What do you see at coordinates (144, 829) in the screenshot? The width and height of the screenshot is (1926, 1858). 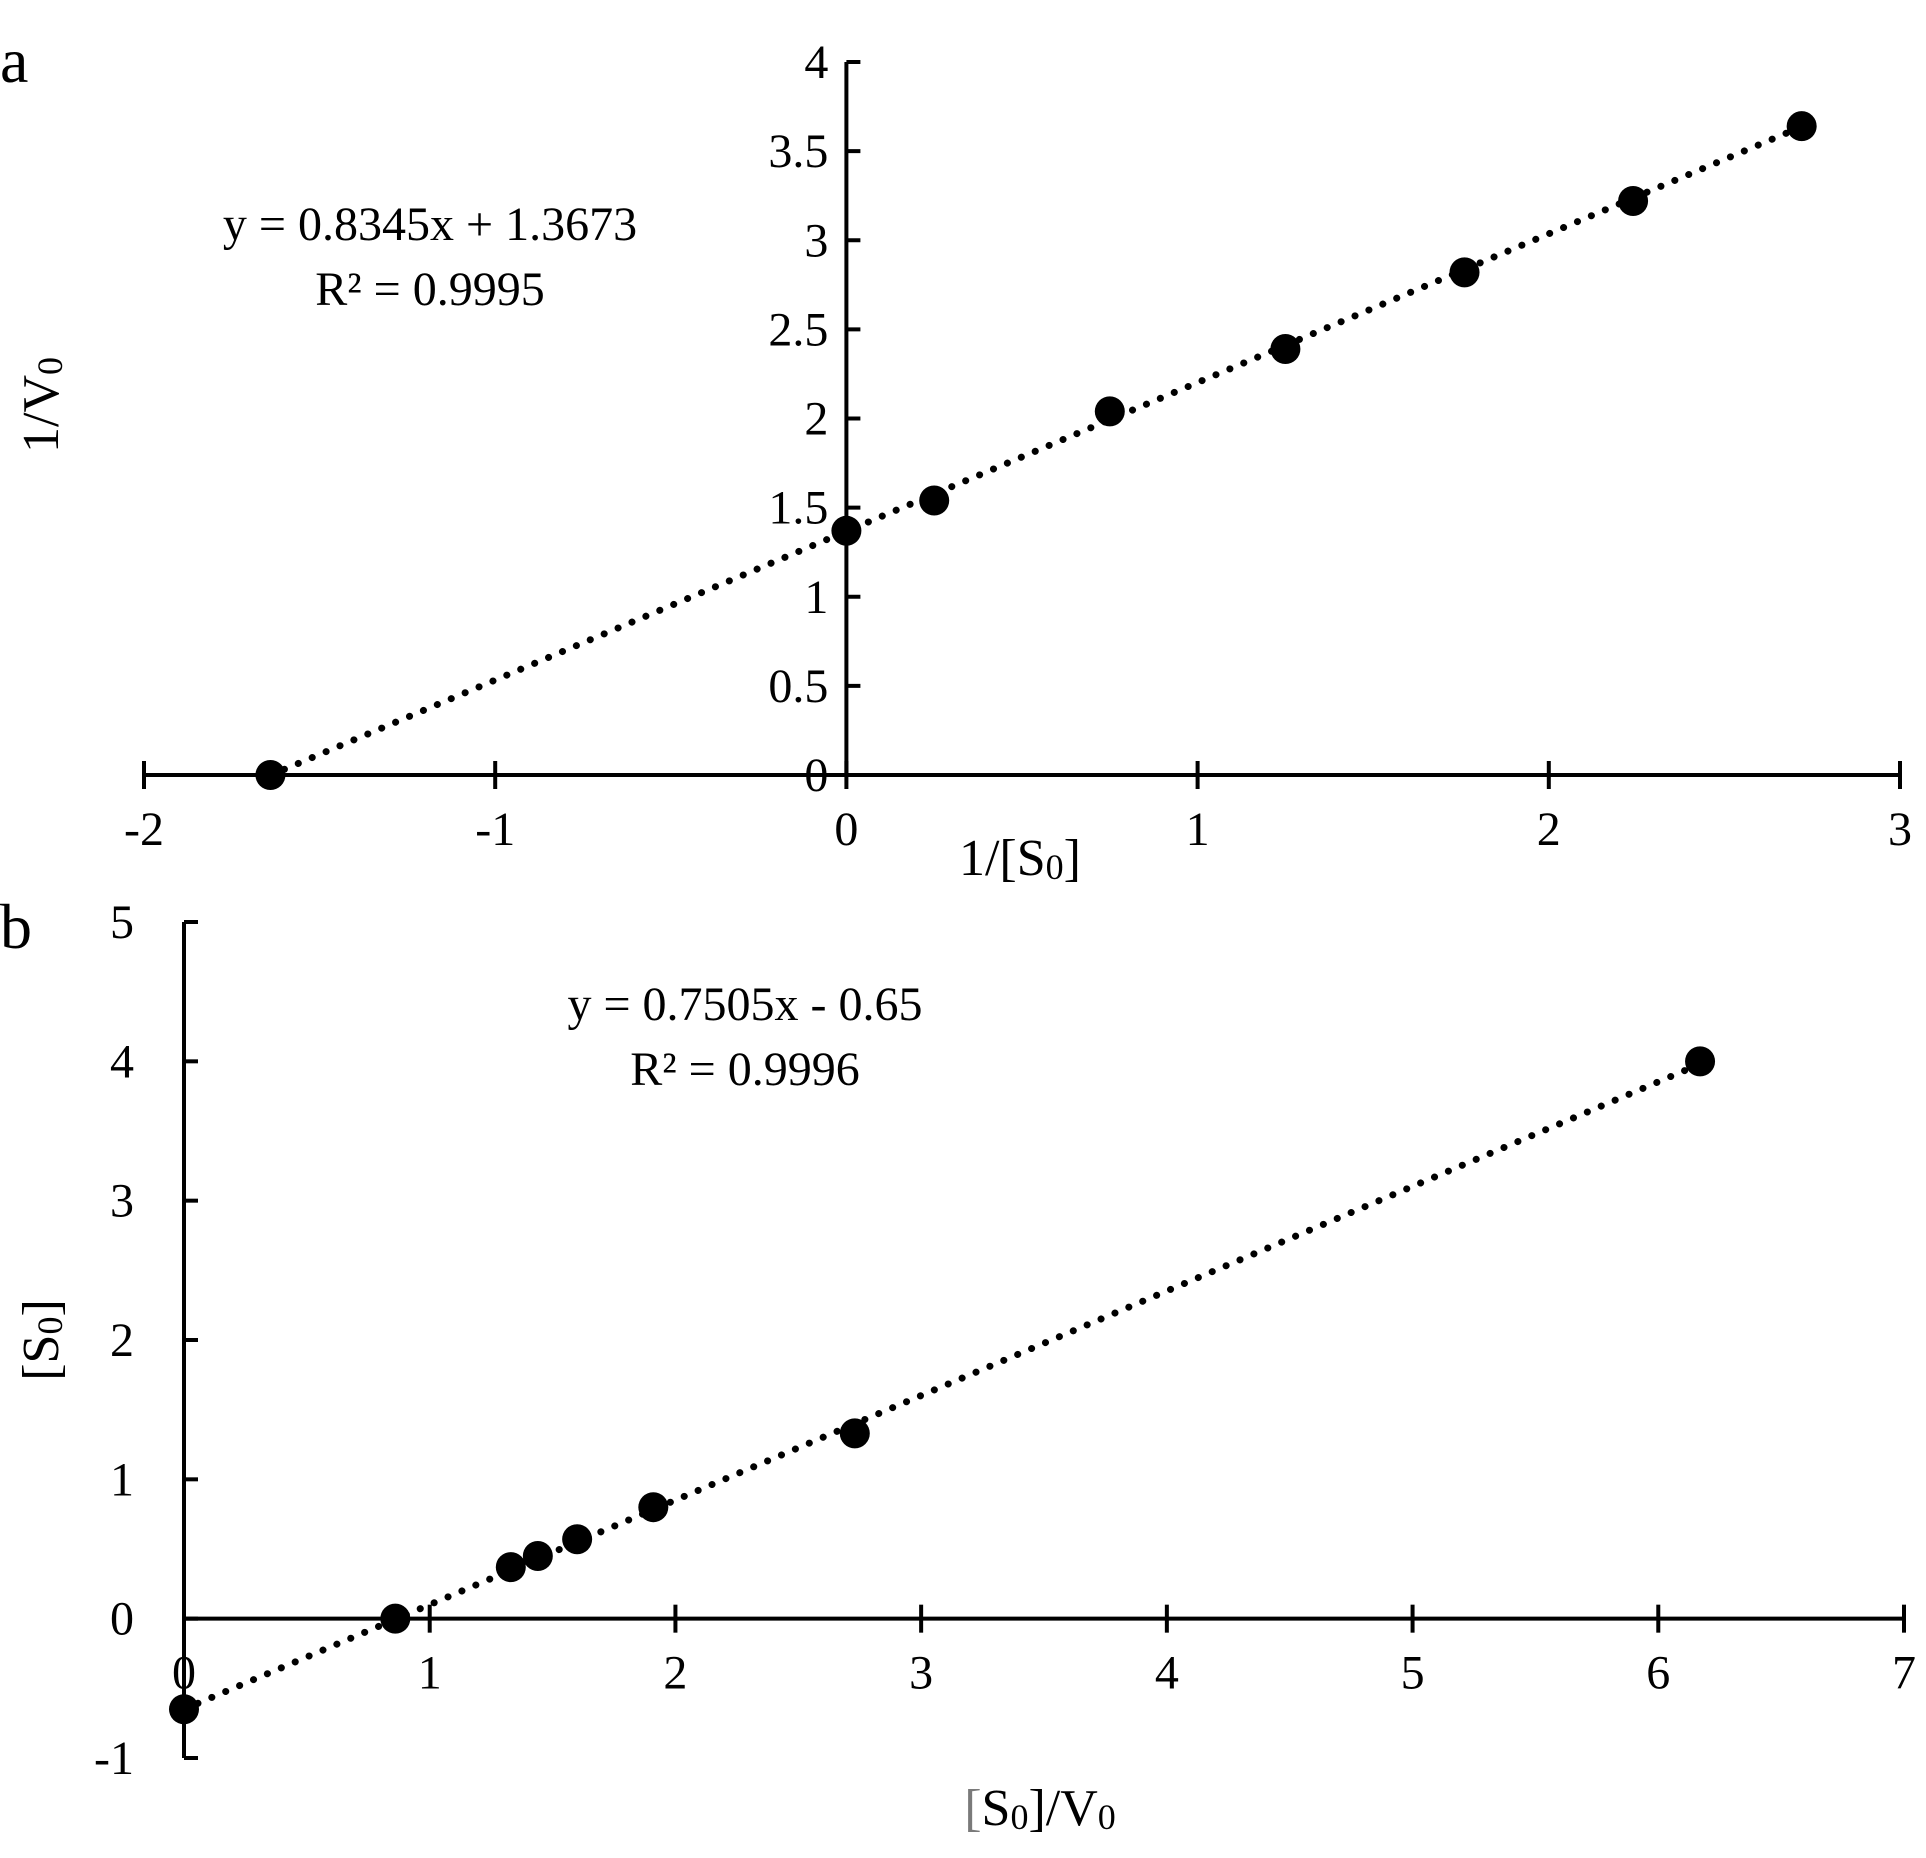 I see `panel-a-x-tick-label: -2` at bounding box center [144, 829].